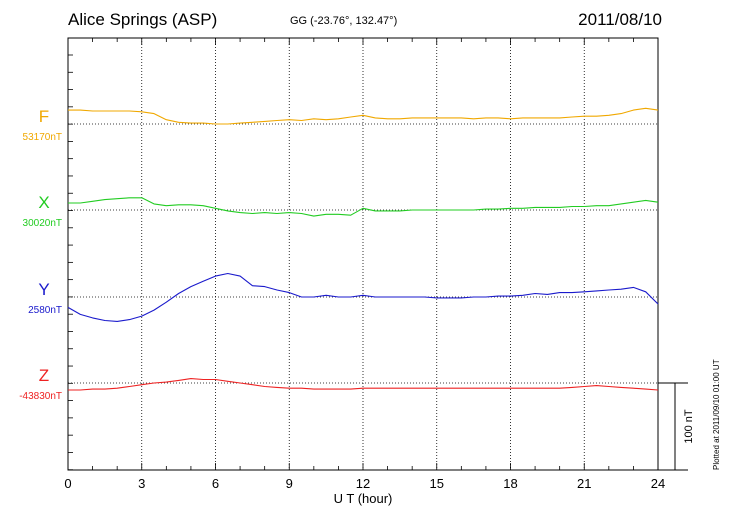  What do you see at coordinates (363, 483) in the screenshot?
I see `x-tick-label: 12` at bounding box center [363, 483].